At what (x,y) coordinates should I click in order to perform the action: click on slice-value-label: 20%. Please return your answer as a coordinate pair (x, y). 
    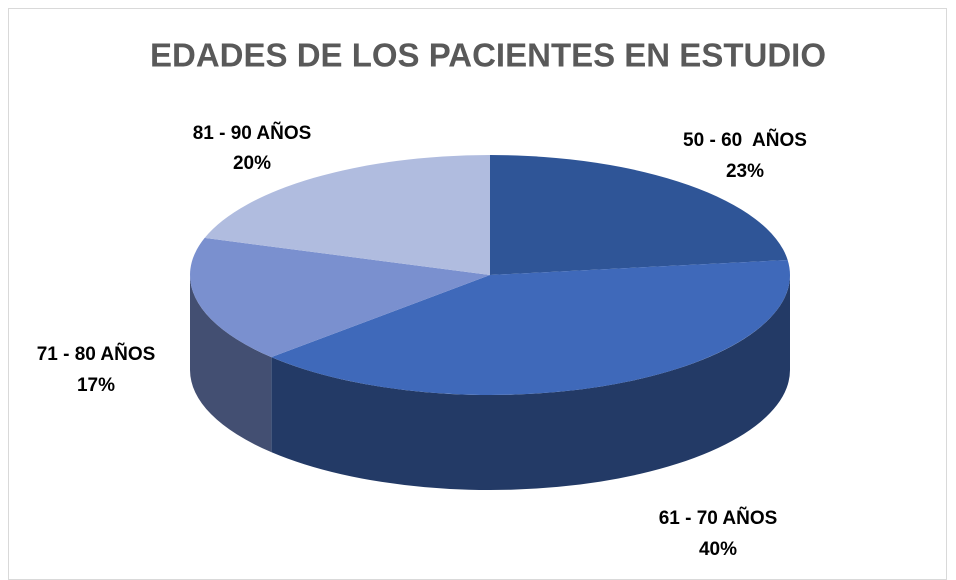
    Looking at the image, I should click on (252, 163).